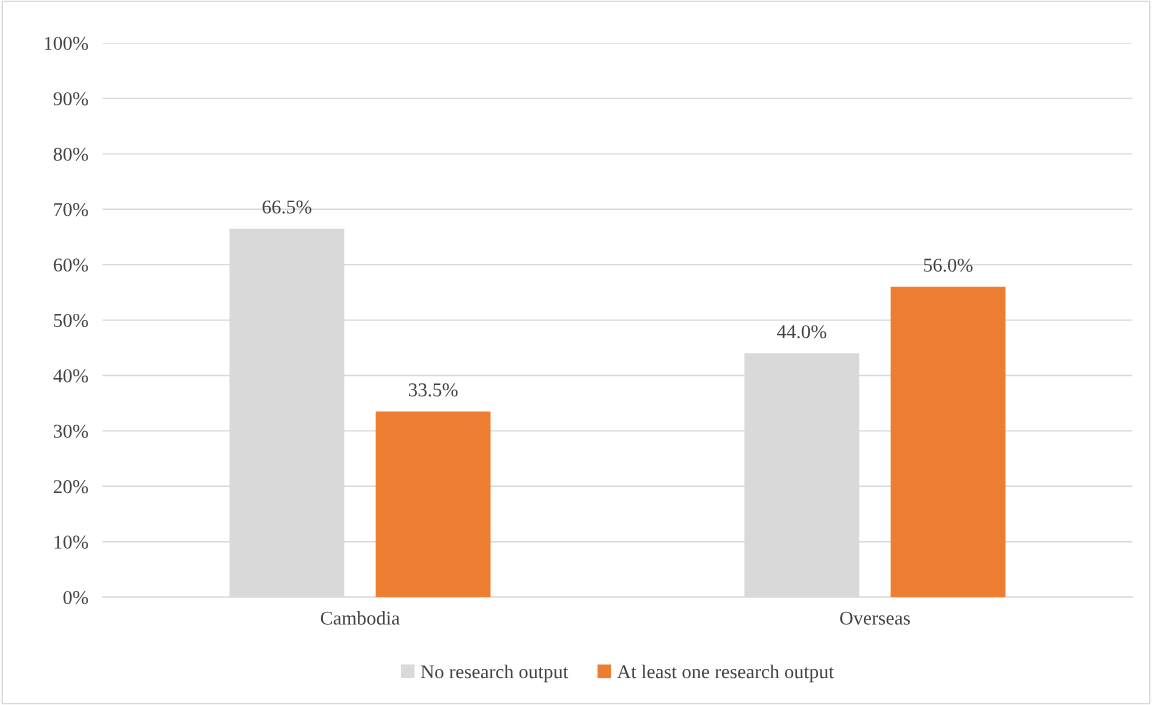 The image size is (1152, 705). What do you see at coordinates (725, 673) in the screenshot?
I see `legend-label: At least one research output` at bounding box center [725, 673].